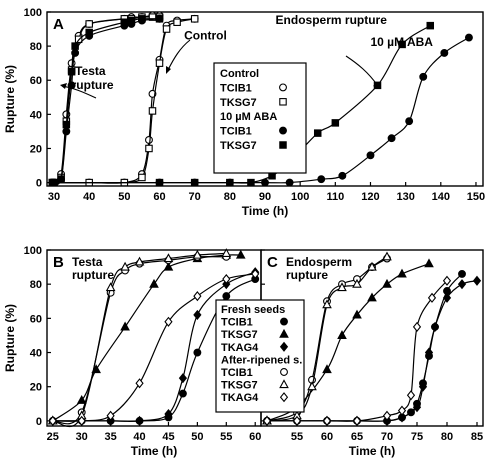 This screenshot has width=487, height=464. Describe the element at coordinates (300, 197) in the screenshot. I see `x-tick-label: 100` at that location.